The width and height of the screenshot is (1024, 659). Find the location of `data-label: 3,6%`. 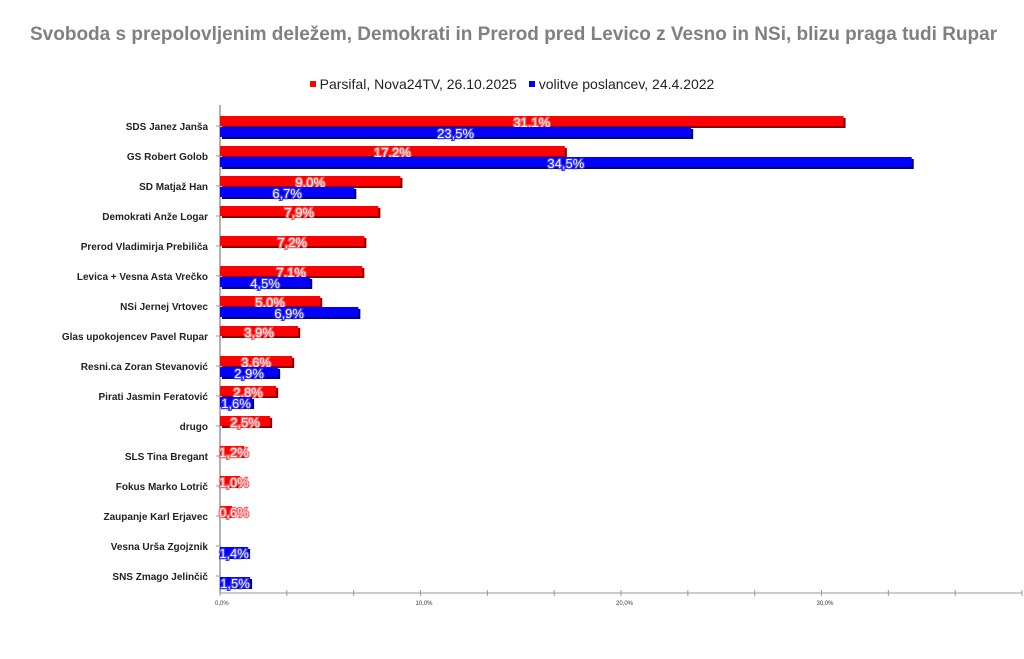

data-label: 3,6% is located at coordinates (256, 362).